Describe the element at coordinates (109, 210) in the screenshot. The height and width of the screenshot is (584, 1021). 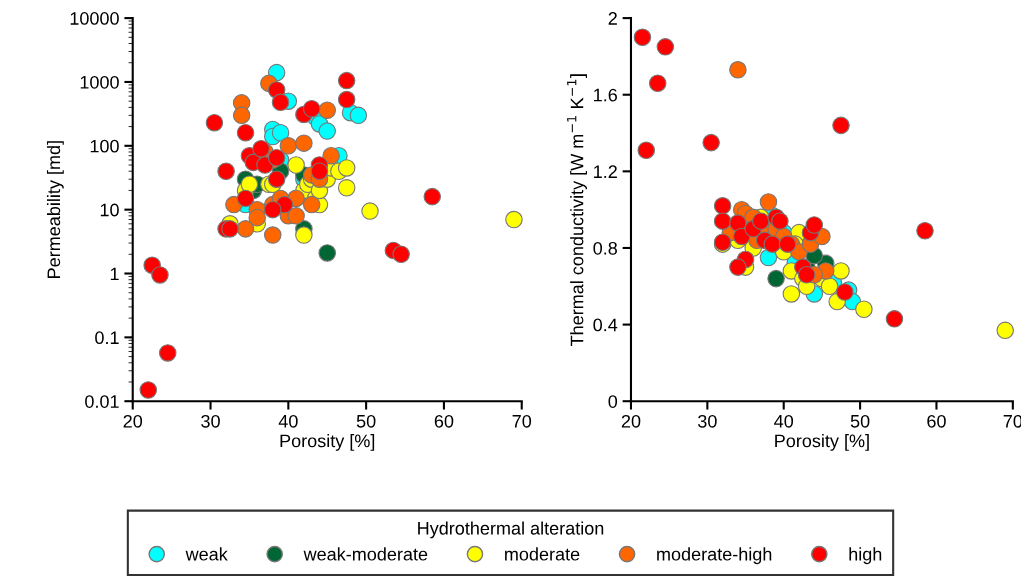
I see `y-tick-label: 10` at that location.